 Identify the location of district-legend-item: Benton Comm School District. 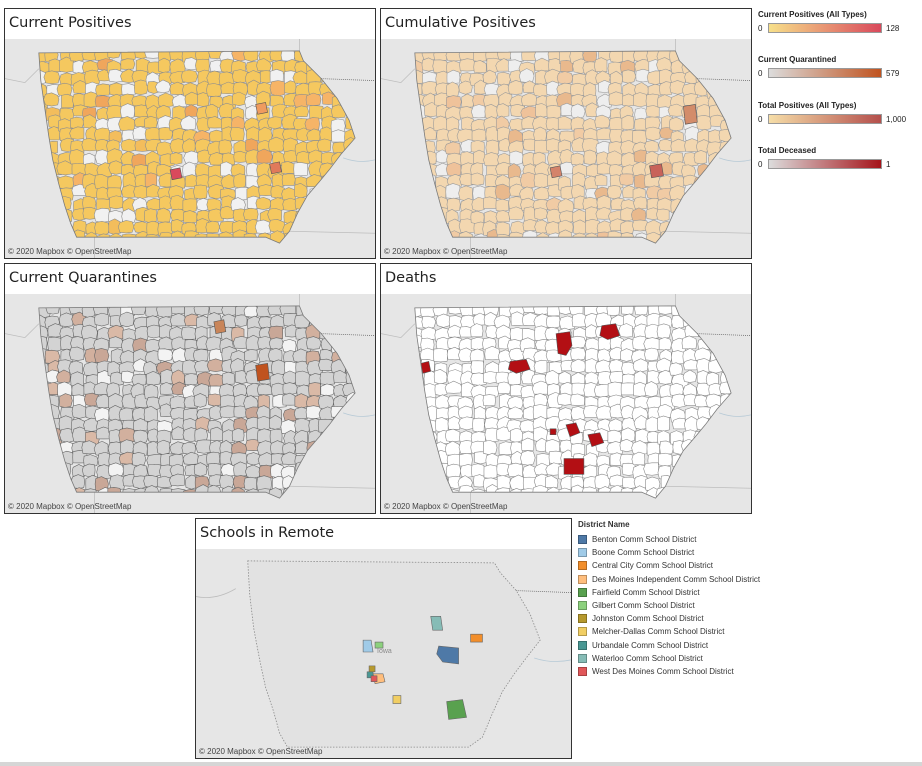
(669, 539).